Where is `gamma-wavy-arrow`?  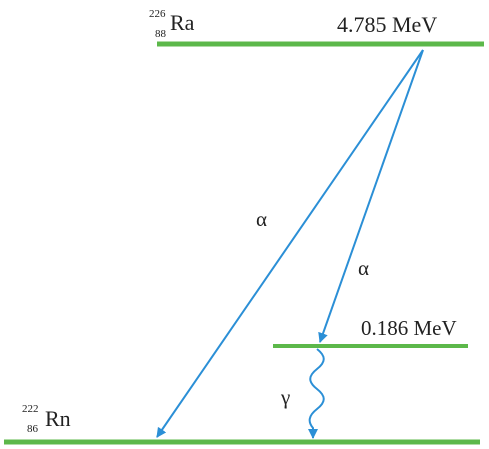
gamma-wavy-arrow is located at coordinates (316, 393).